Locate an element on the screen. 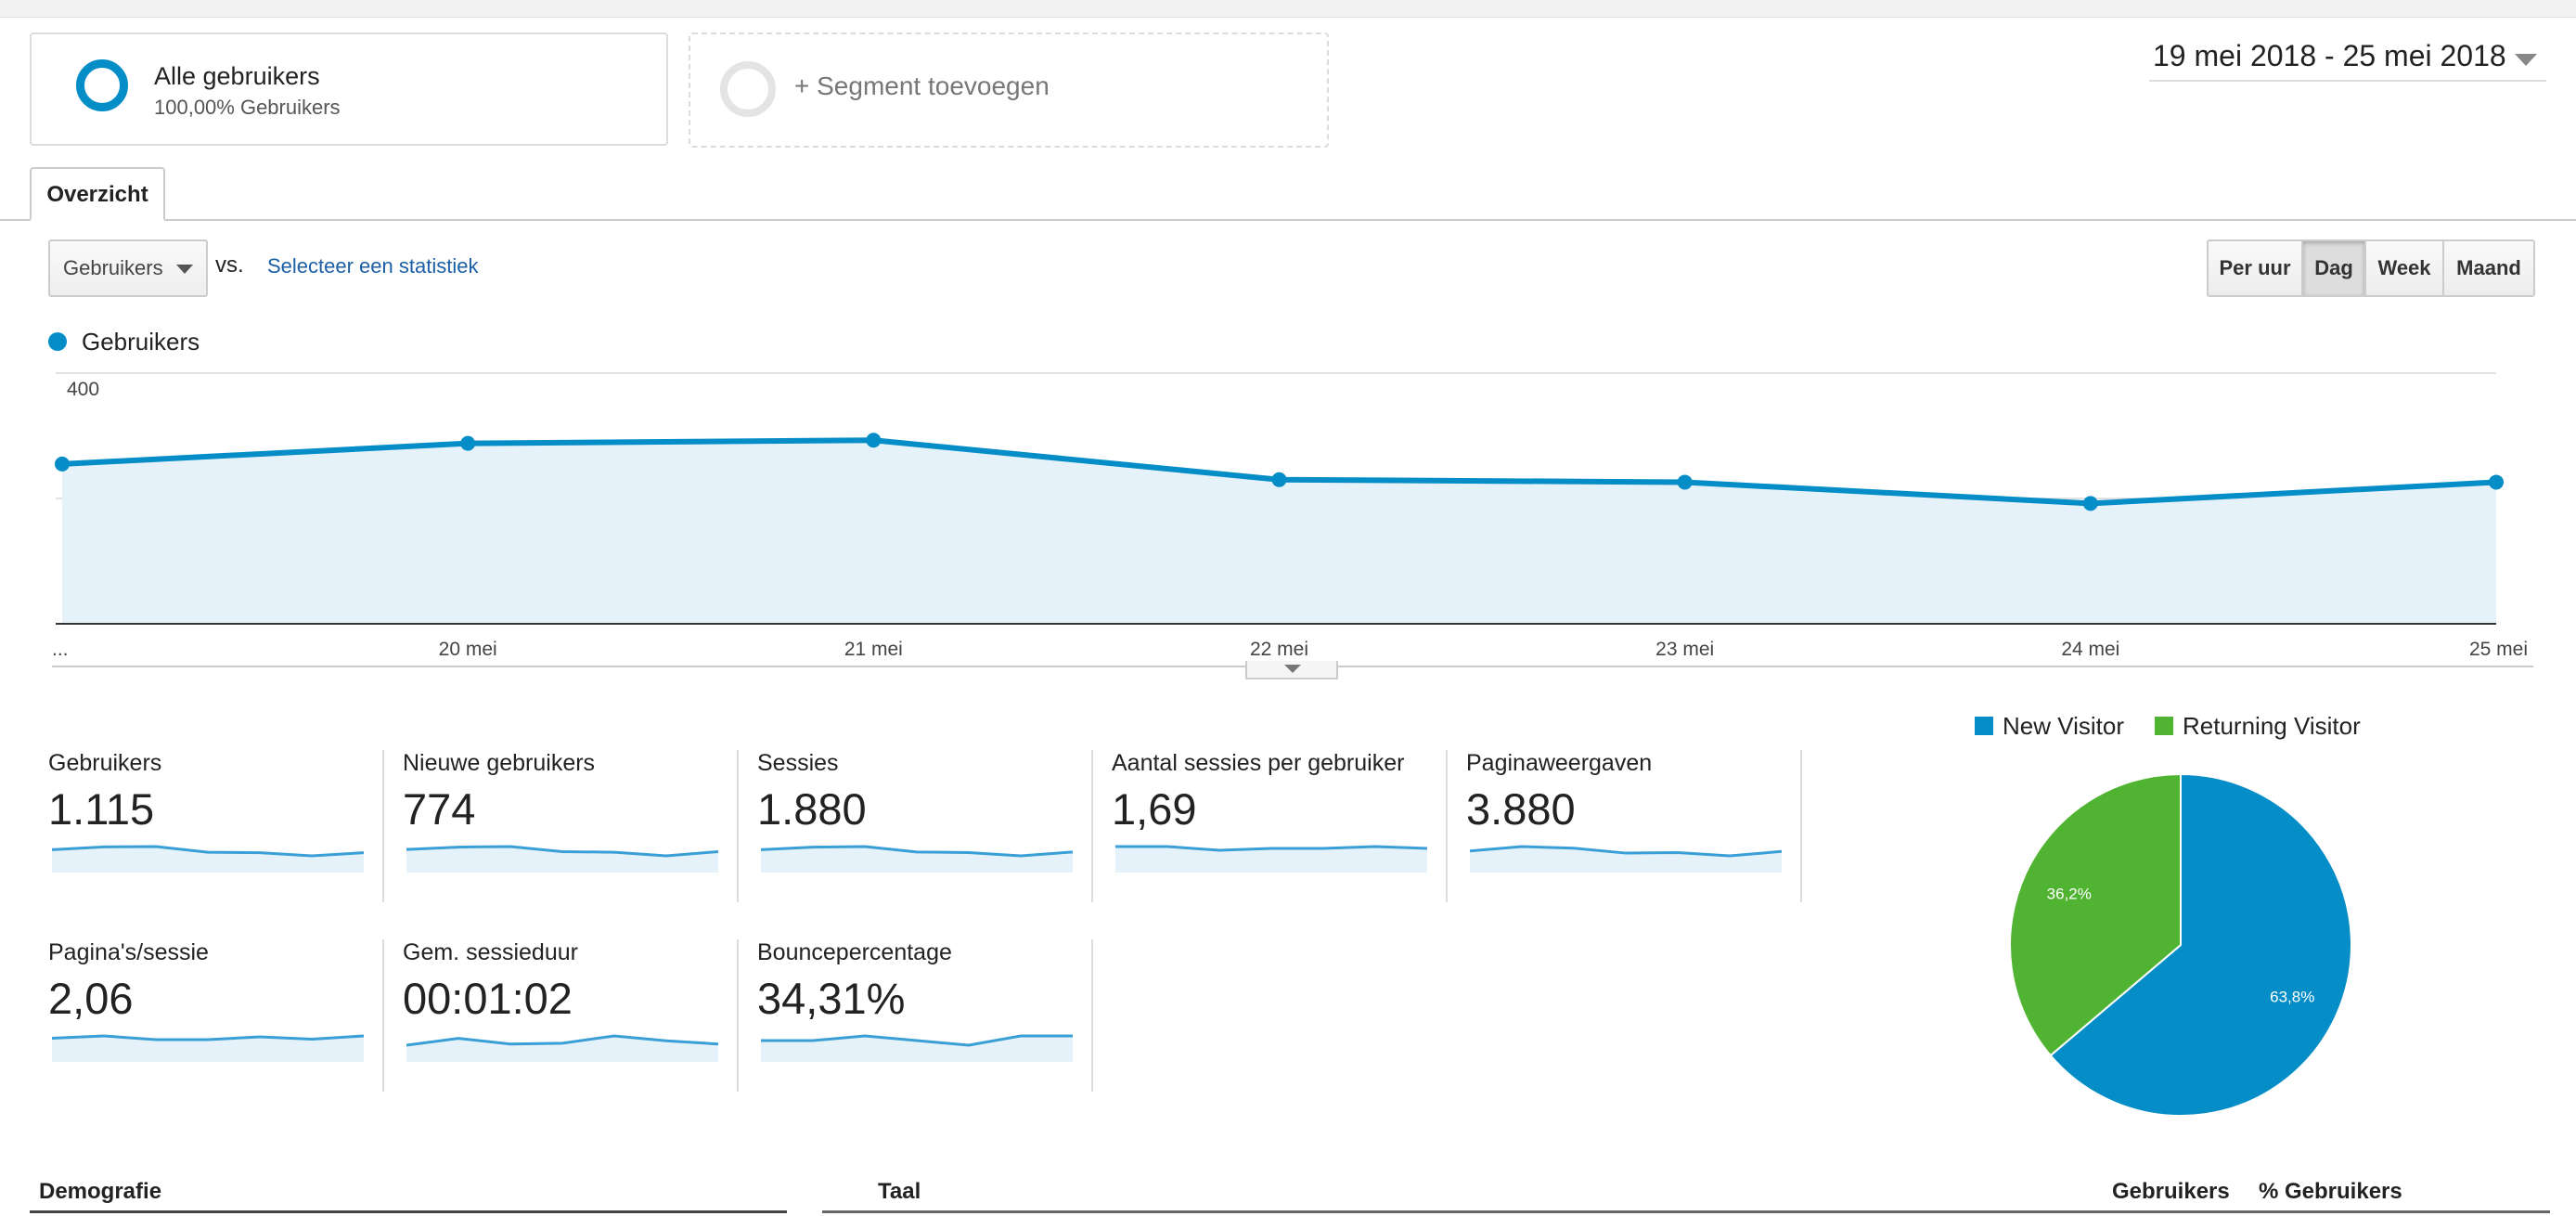 This screenshot has width=2576, height=1216. demografie-underline is located at coordinates (409, 1211).